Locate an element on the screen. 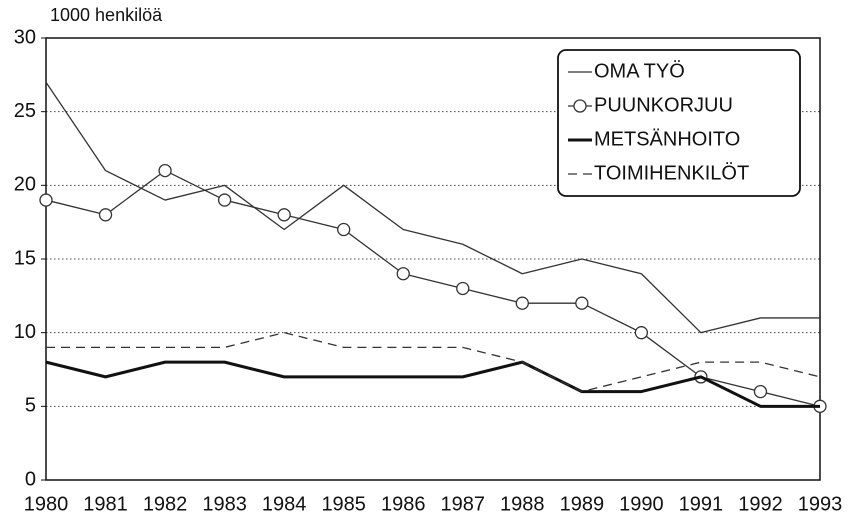 This screenshot has width=850, height=522. x-tick-label: 1993 is located at coordinates (820, 504).